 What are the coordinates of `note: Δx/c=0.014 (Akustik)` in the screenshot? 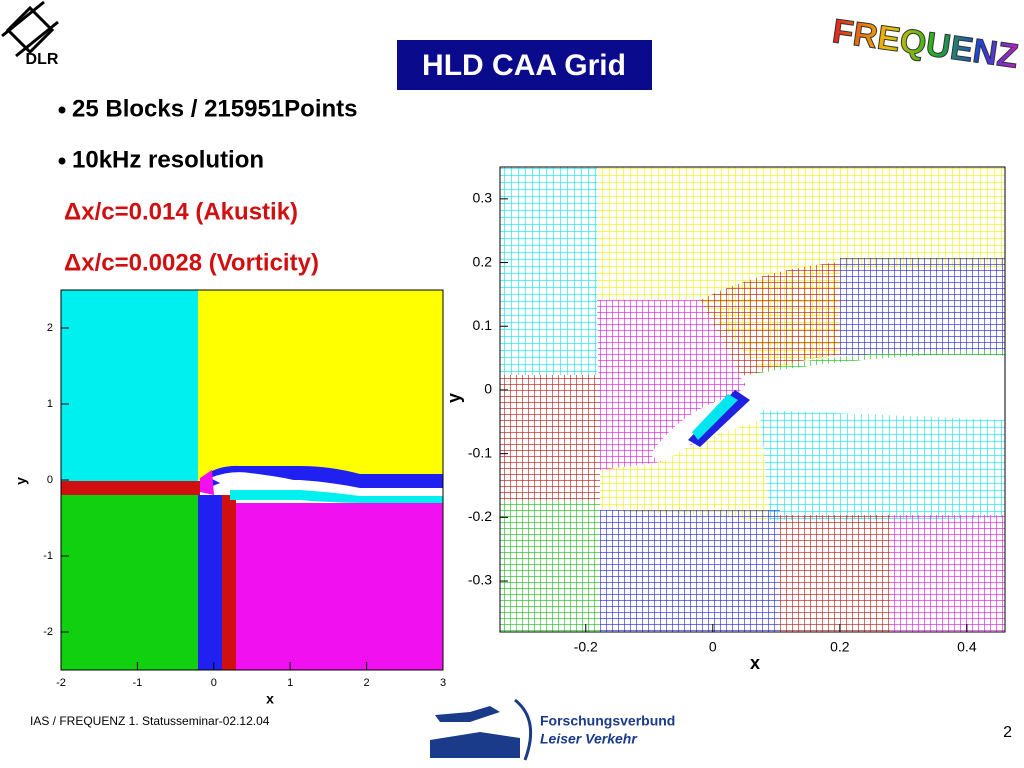 It's located at (181, 211).